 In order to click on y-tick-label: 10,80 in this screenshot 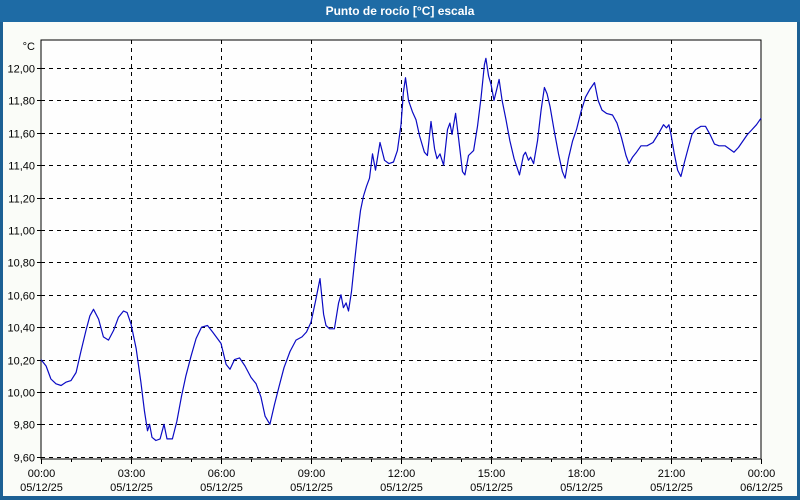, I will do `click(21, 264)`.